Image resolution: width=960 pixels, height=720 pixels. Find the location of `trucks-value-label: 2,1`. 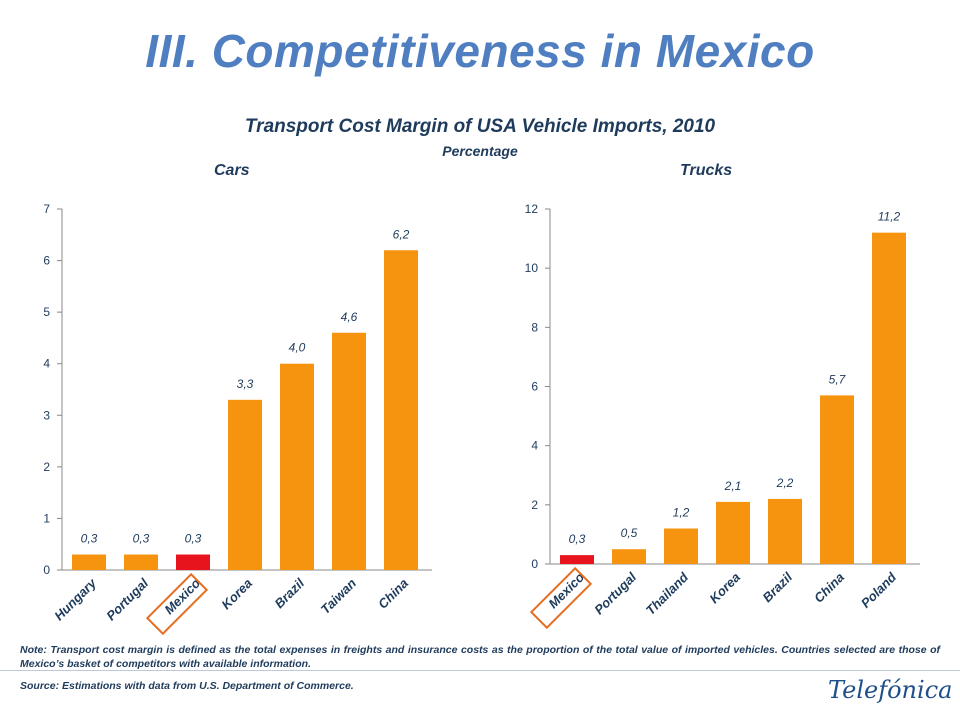

trucks-value-label: 2,1 is located at coordinates (733, 486).